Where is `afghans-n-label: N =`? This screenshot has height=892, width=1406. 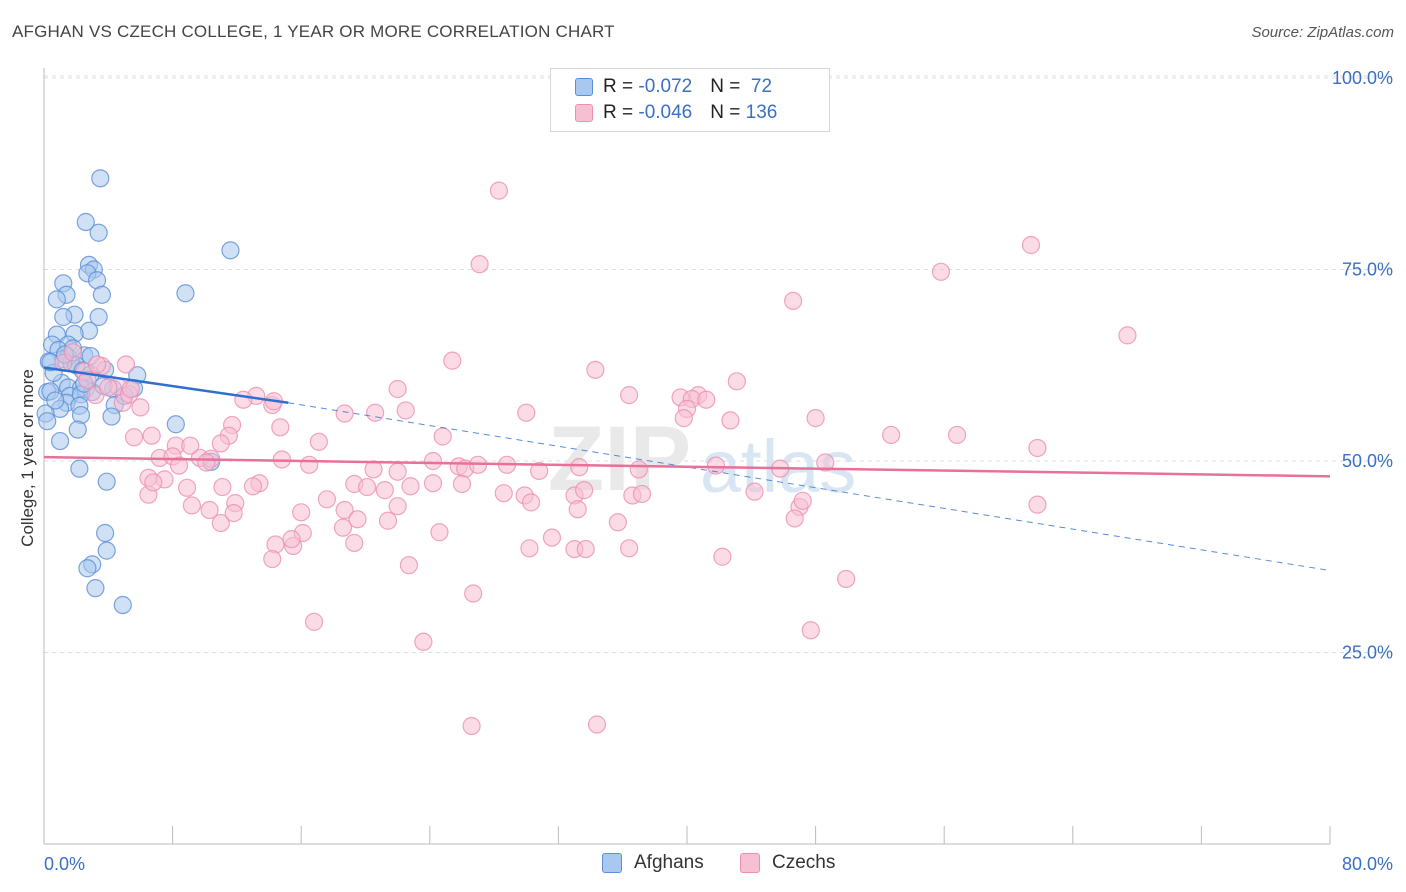
afghans-n-label: N = is located at coordinates (728, 86).